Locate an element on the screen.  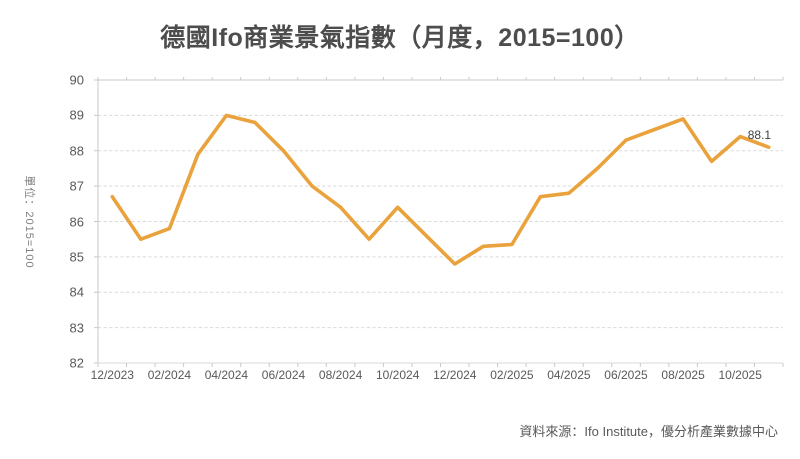
x-tick-label: 06/2024 is located at coordinates (283, 375).